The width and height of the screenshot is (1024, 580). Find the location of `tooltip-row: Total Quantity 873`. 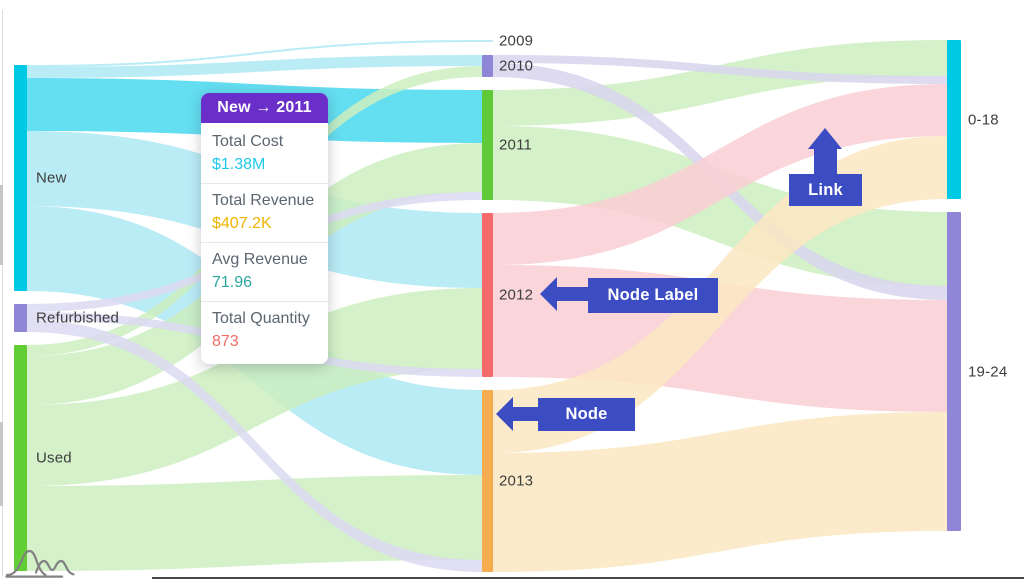

tooltip-row: Total Quantity 873 is located at coordinates (264, 326).